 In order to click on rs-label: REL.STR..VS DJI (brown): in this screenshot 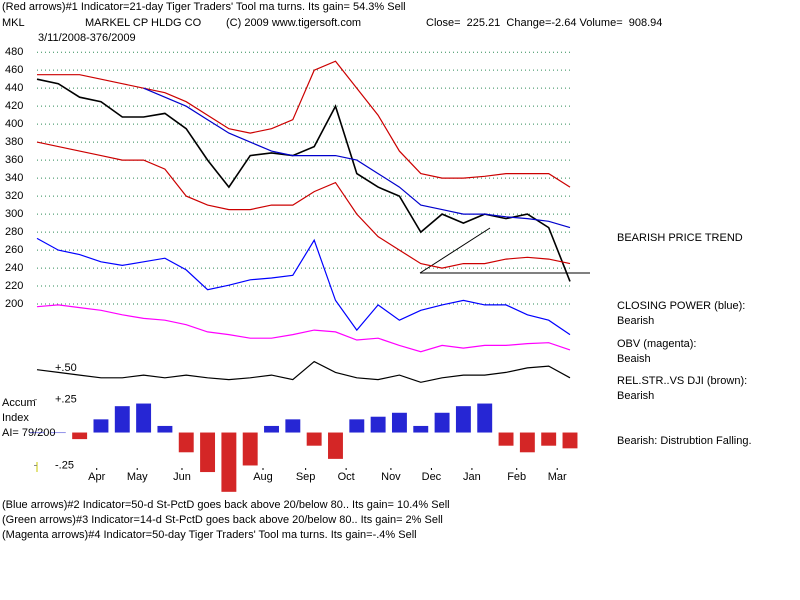, I will do `click(682, 381)`.